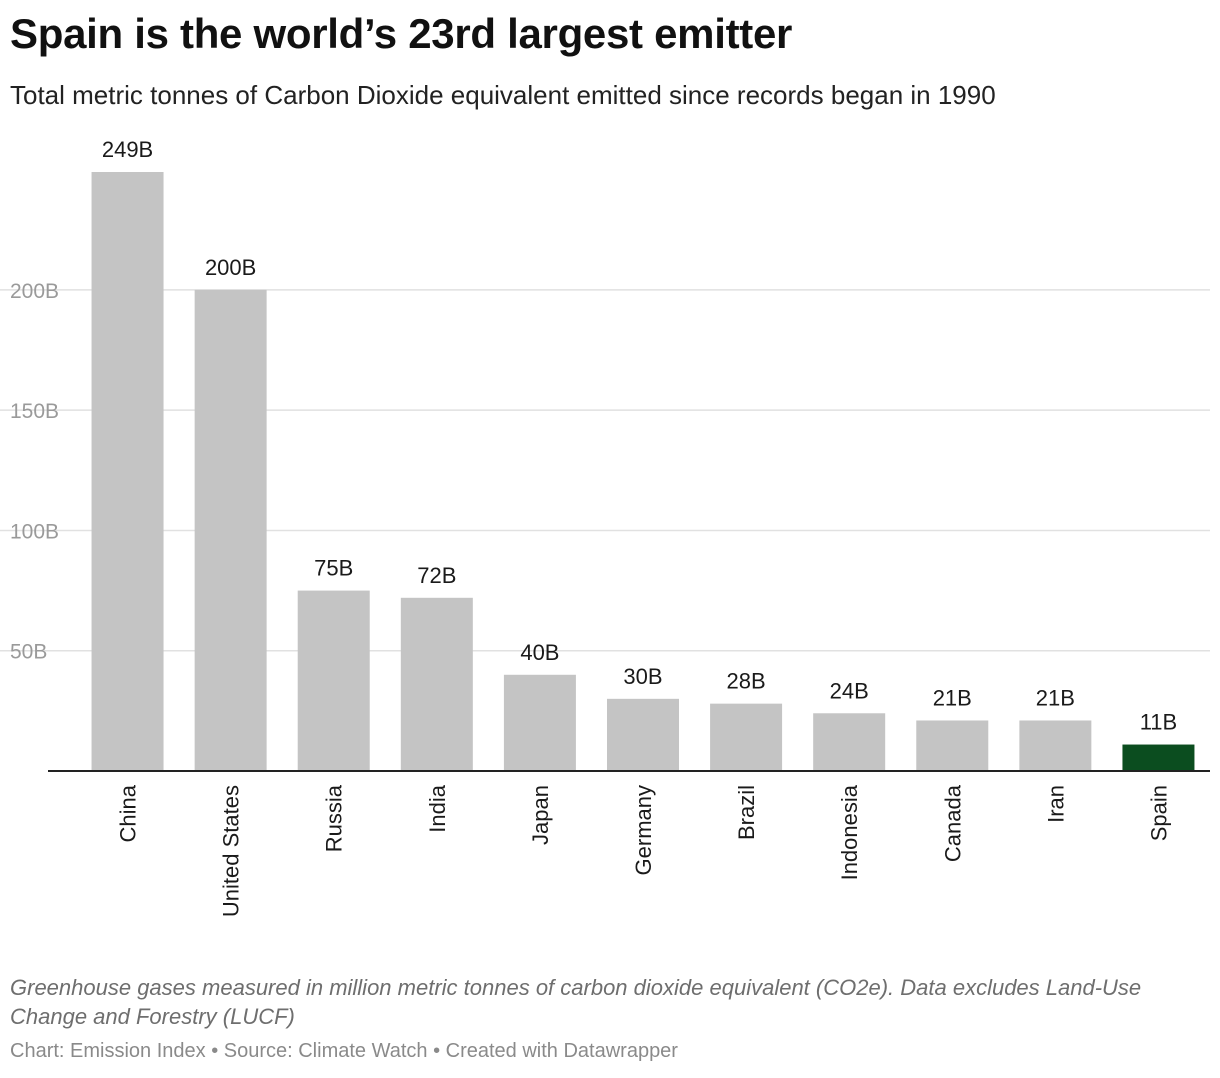  What do you see at coordinates (642, 676) in the screenshot?
I see `bar-value-label: 30B` at bounding box center [642, 676].